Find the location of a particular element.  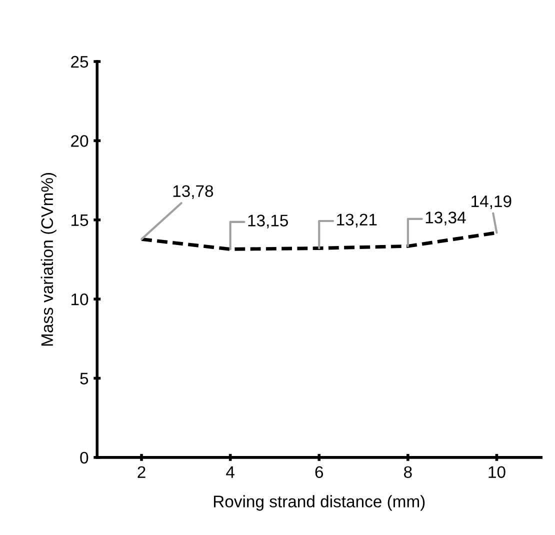

data-label: 13,15 is located at coordinates (268, 221).